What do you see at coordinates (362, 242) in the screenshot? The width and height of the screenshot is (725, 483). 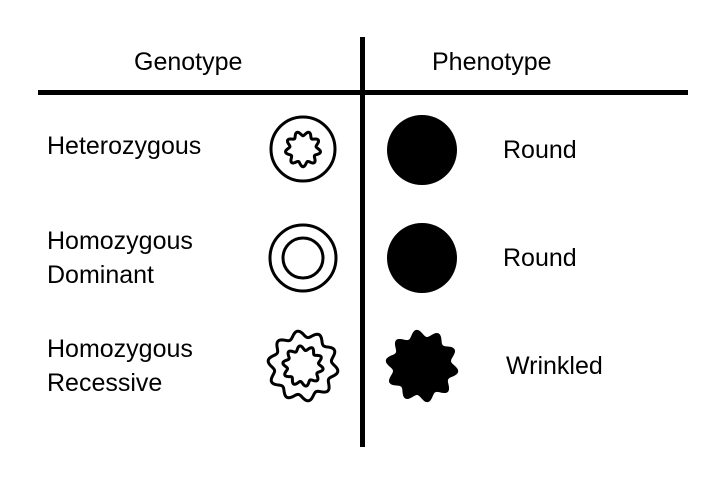 I see `vertical-divider` at bounding box center [362, 242].